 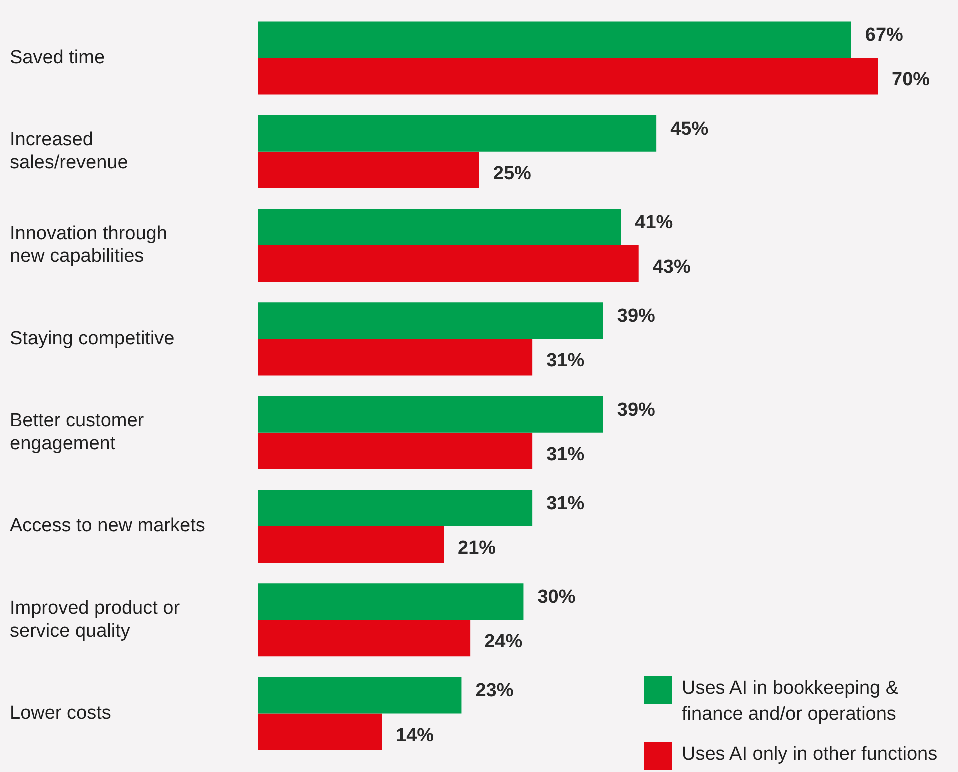 I want to click on y-tick-label: Lower costs, so click(x=61, y=713).